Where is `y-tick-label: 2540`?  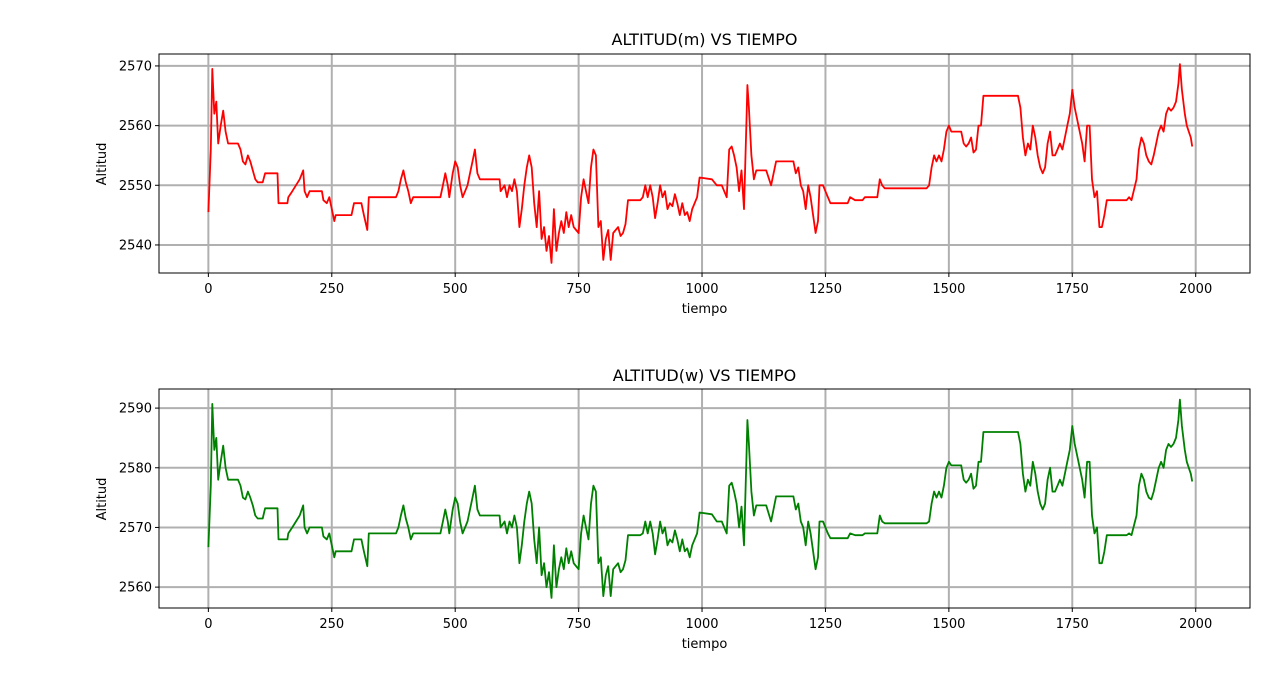
y-tick-label: 2540 is located at coordinates (135, 245).